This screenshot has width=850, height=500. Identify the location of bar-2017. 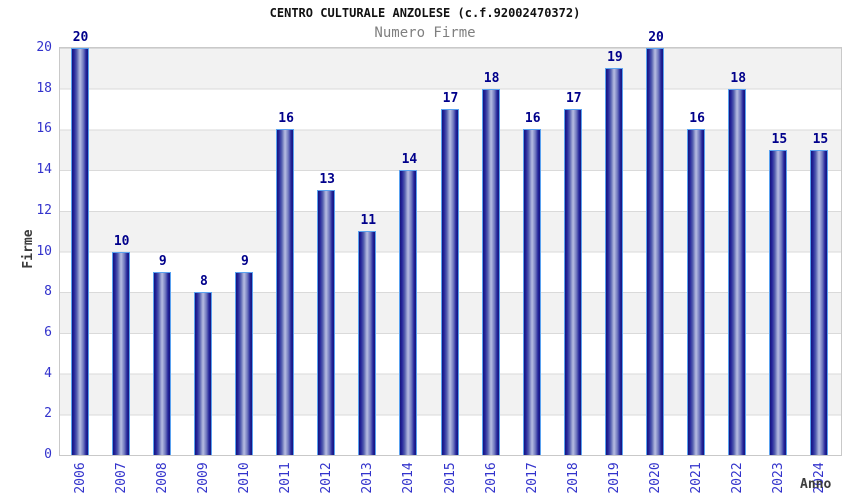
(531, 292).